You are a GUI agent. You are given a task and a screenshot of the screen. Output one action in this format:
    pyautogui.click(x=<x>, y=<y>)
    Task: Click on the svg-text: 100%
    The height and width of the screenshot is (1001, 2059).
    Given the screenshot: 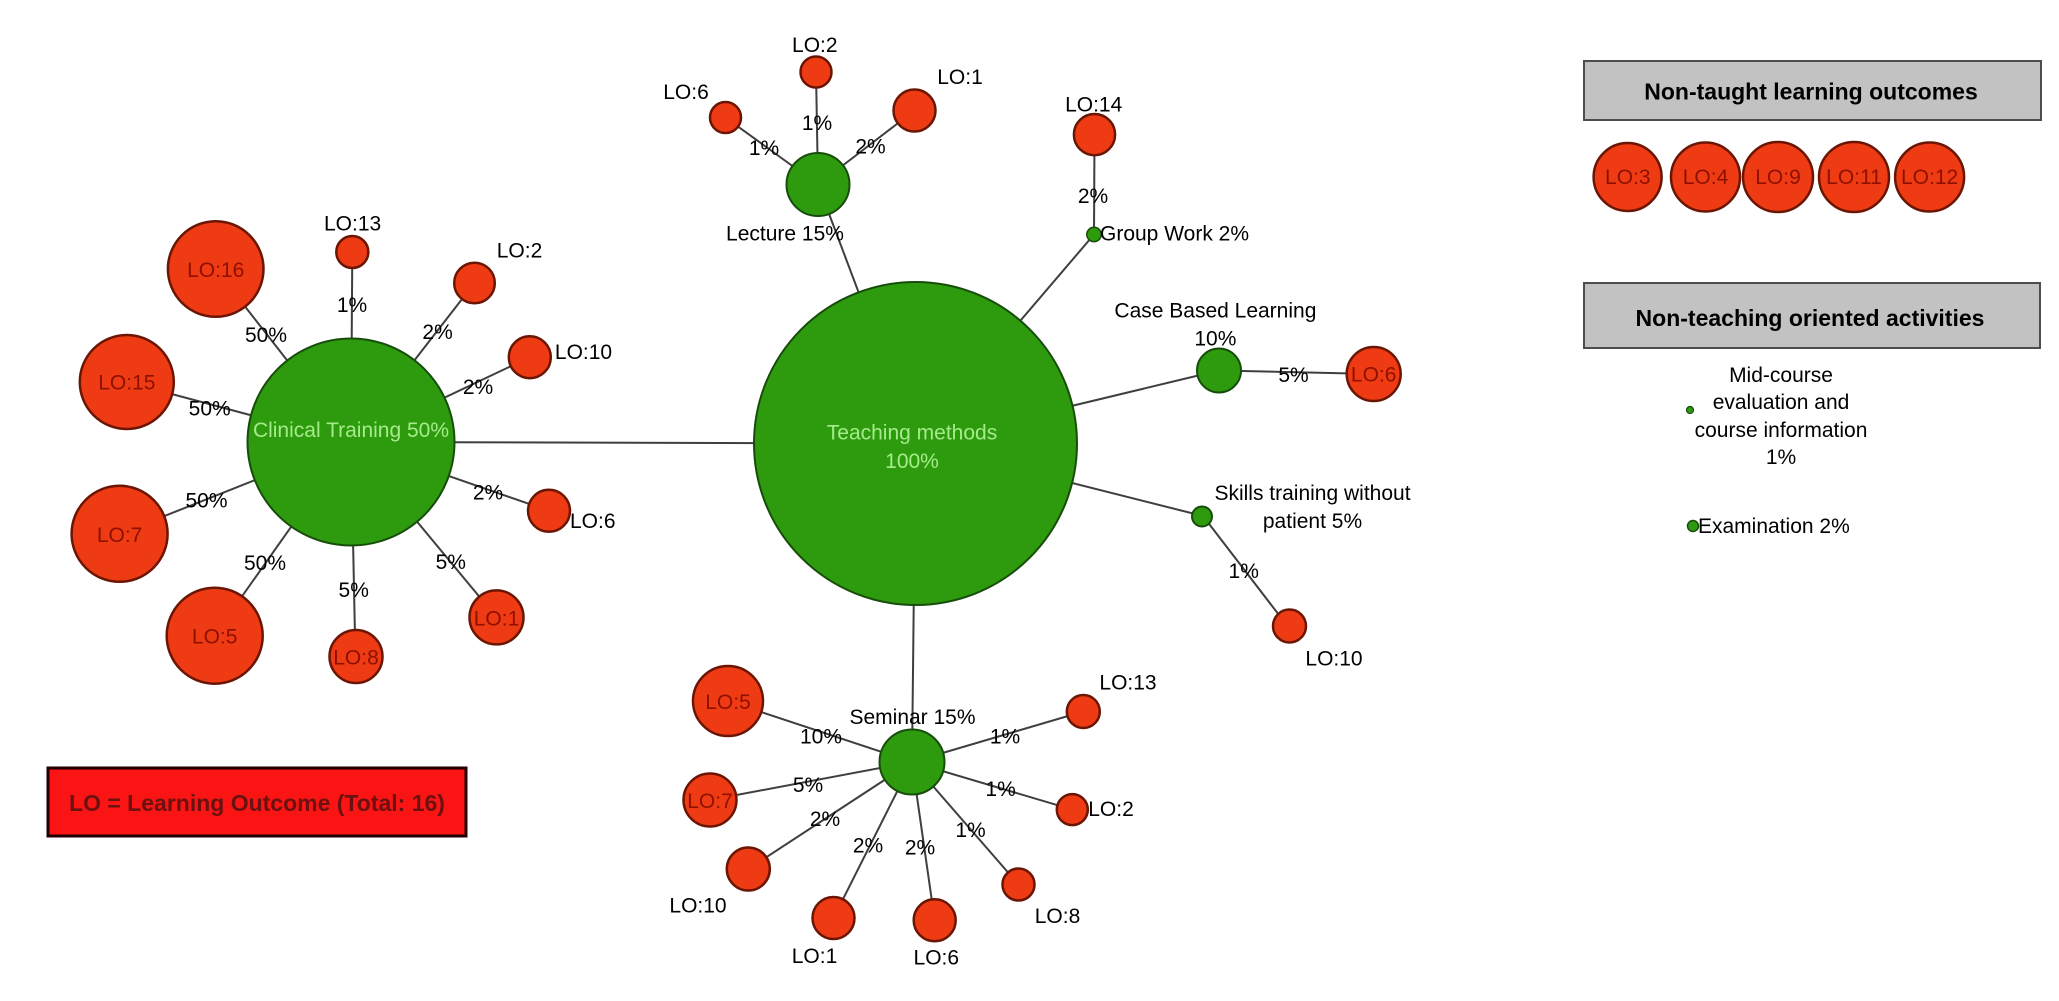 What is the action you would take?
    pyautogui.click(x=912, y=461)
    